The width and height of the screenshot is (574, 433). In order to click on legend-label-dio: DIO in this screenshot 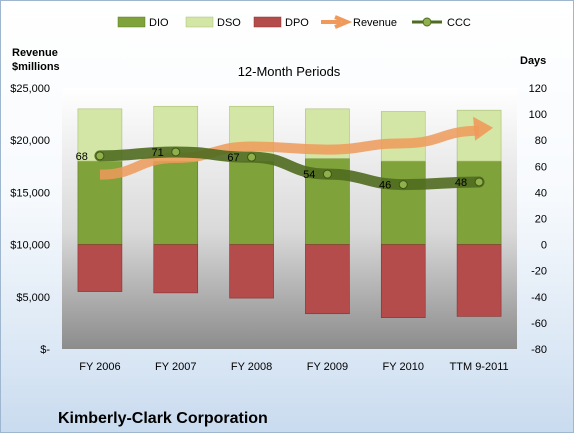, I will do `click(159, 23)`.